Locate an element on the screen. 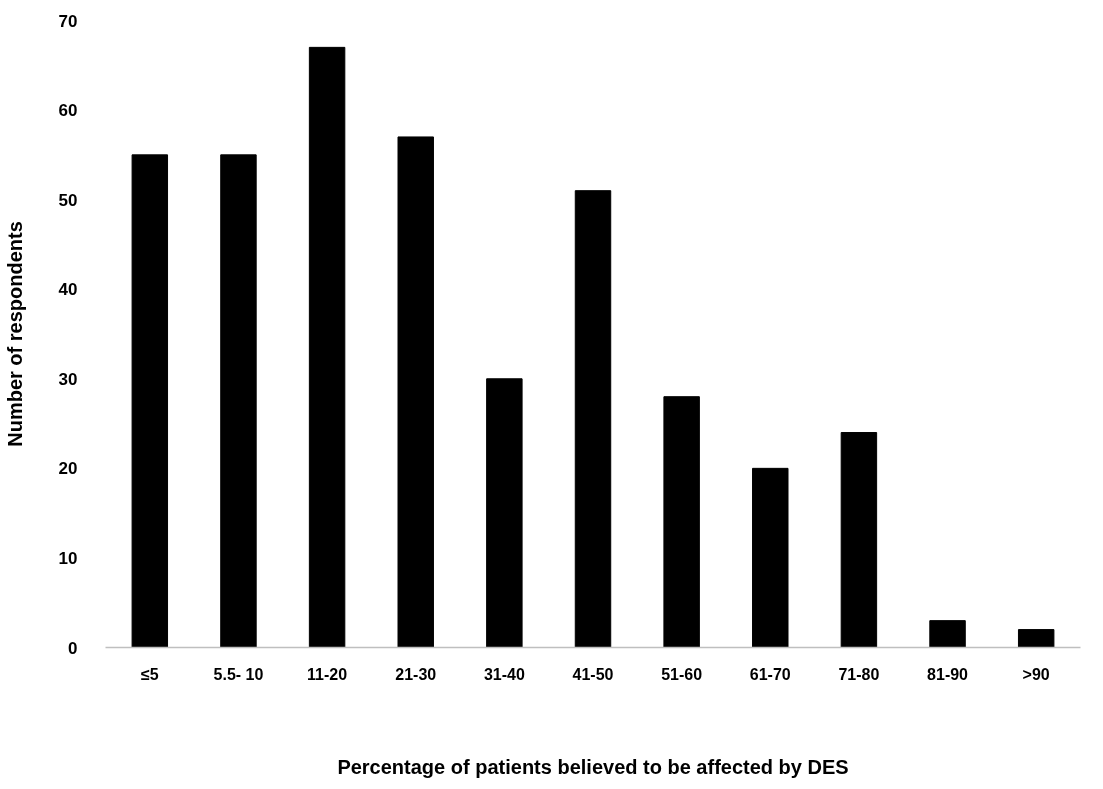 The width and height of the screenshot is (1103, 789). x-tick-label: 81-90 is located at coordinates (948, 674).